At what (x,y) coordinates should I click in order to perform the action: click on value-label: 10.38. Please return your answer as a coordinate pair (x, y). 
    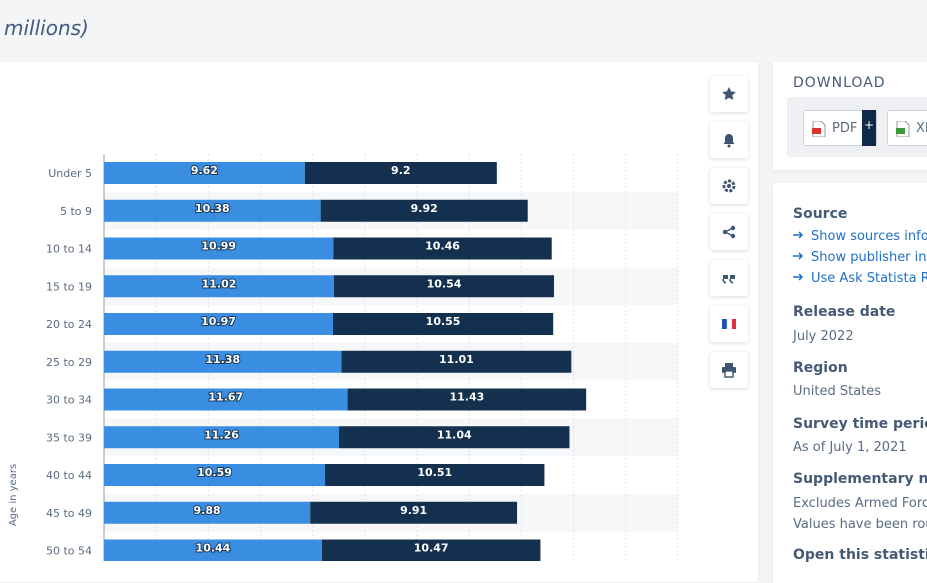
    Looking at the image, I should click on (212, 208).